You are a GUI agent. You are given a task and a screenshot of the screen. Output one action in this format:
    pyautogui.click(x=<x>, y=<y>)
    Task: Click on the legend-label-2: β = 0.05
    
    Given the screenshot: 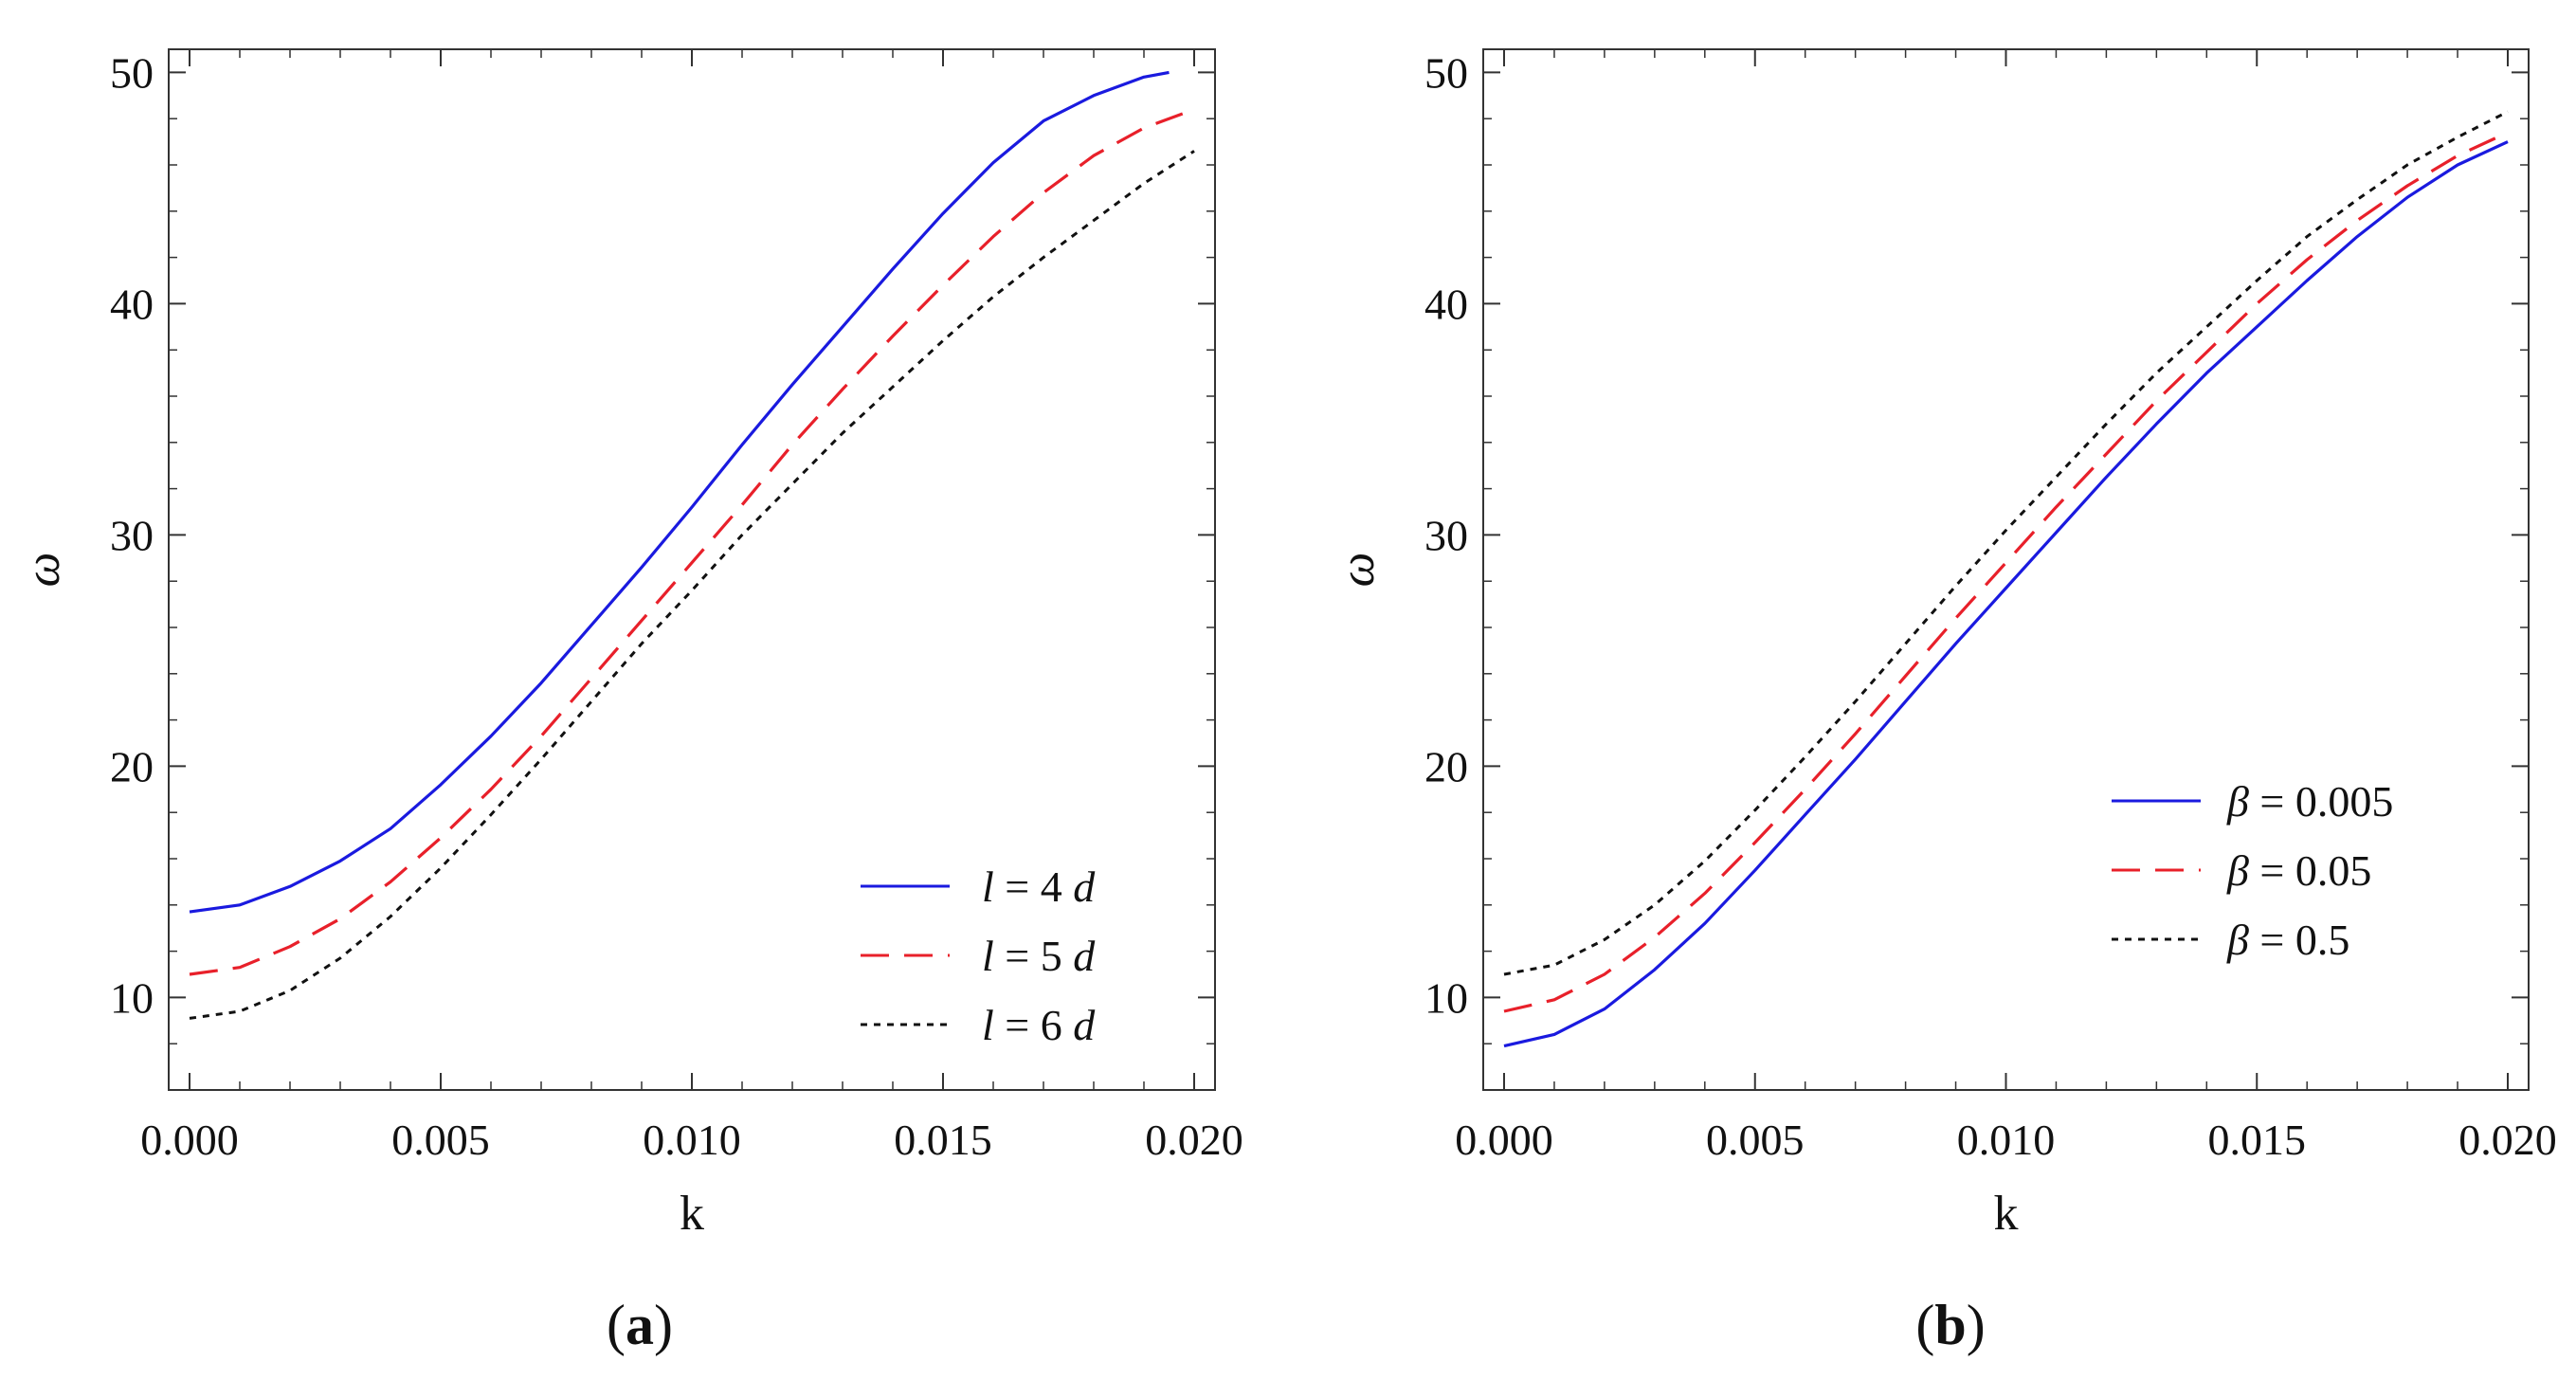 What is the action you would take?
    pyautogui.click(x=2298, y=870)
    